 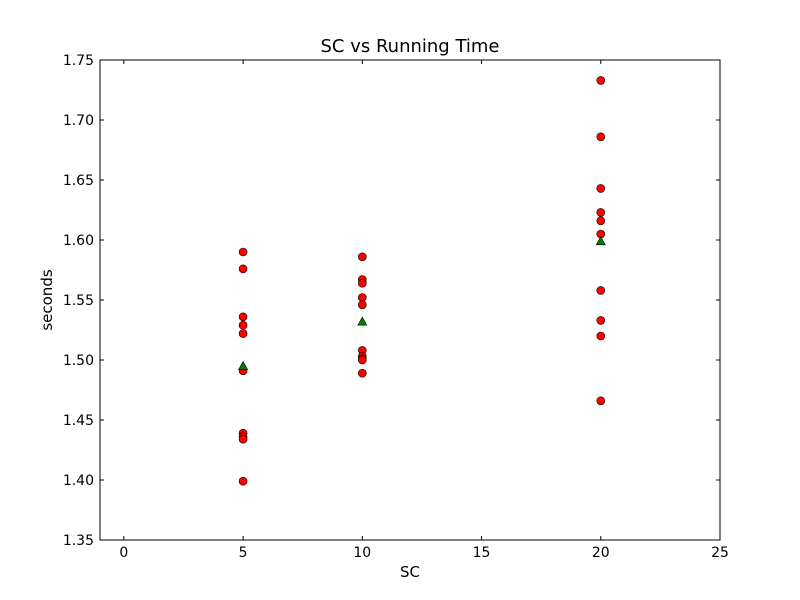 What do you see at coordinates (78, 361) in the screenshot?
I see `y-tick-label: 1.50` at bounding box center [78, 361].